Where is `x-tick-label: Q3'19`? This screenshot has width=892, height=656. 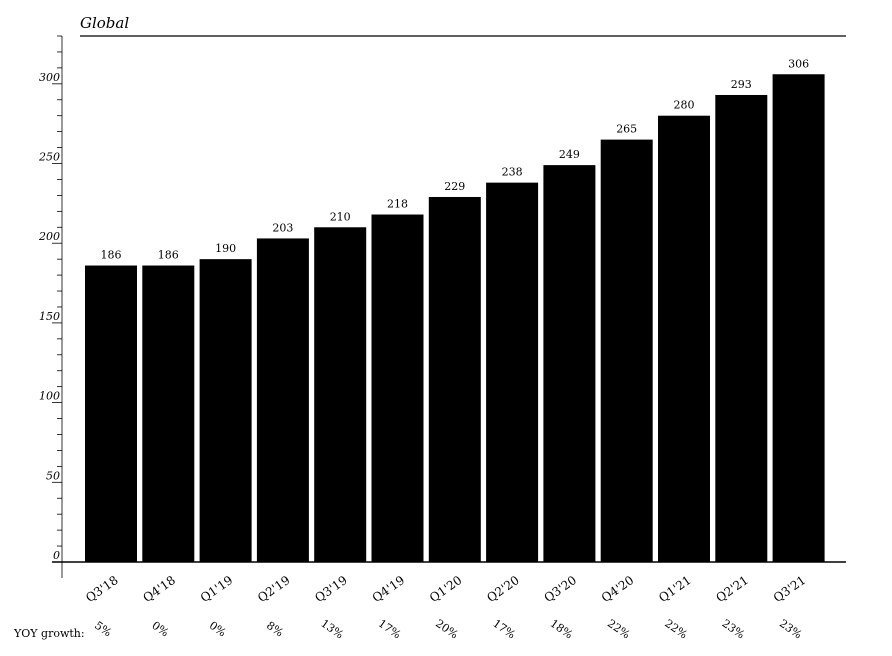 x-tick-label: Q3'19 is located at coordinates (331, 589).